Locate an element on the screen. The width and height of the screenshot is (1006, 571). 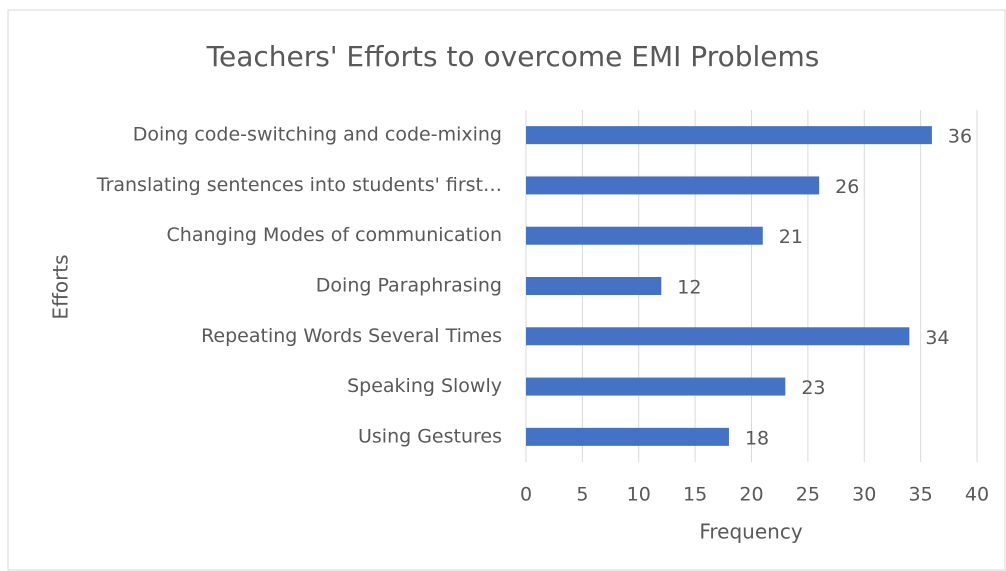
data-label: 34 is located at coordinates (937, 338).